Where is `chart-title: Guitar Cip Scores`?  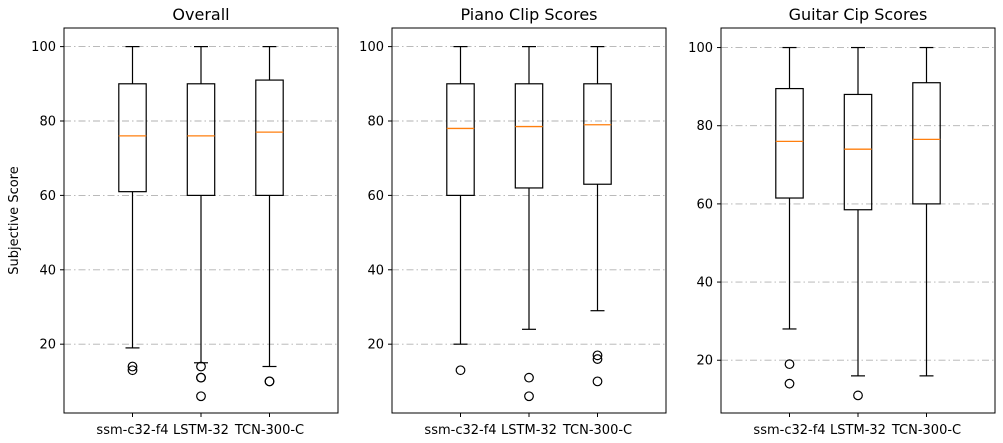 chart-title: Guitar Cip Scores is located at coordinates (858, 14).